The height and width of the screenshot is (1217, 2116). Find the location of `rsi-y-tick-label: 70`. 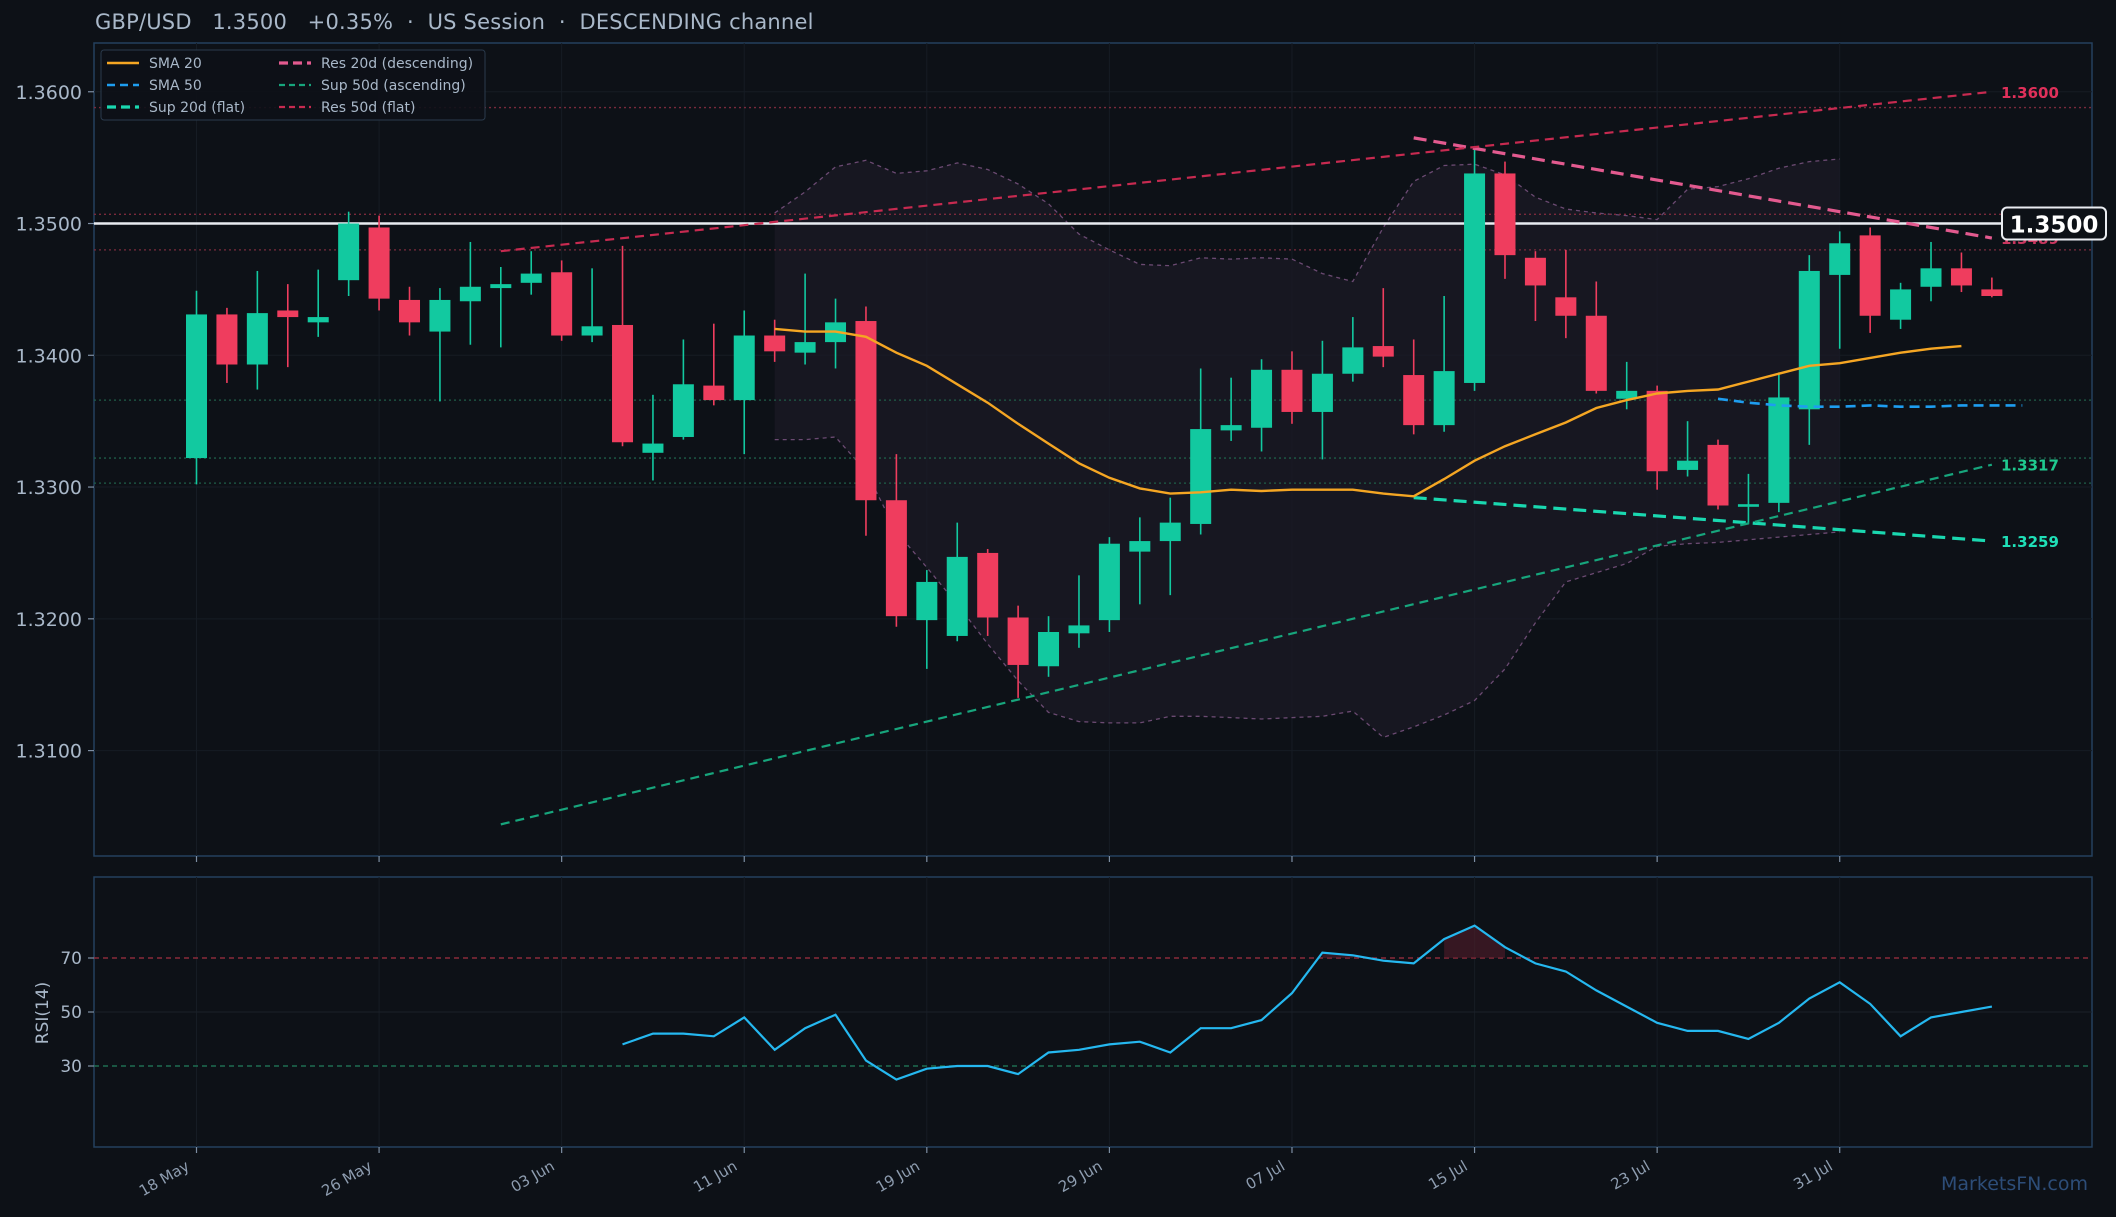

rsi-y-tick-label: 70 is located at coordinates (71, 959).